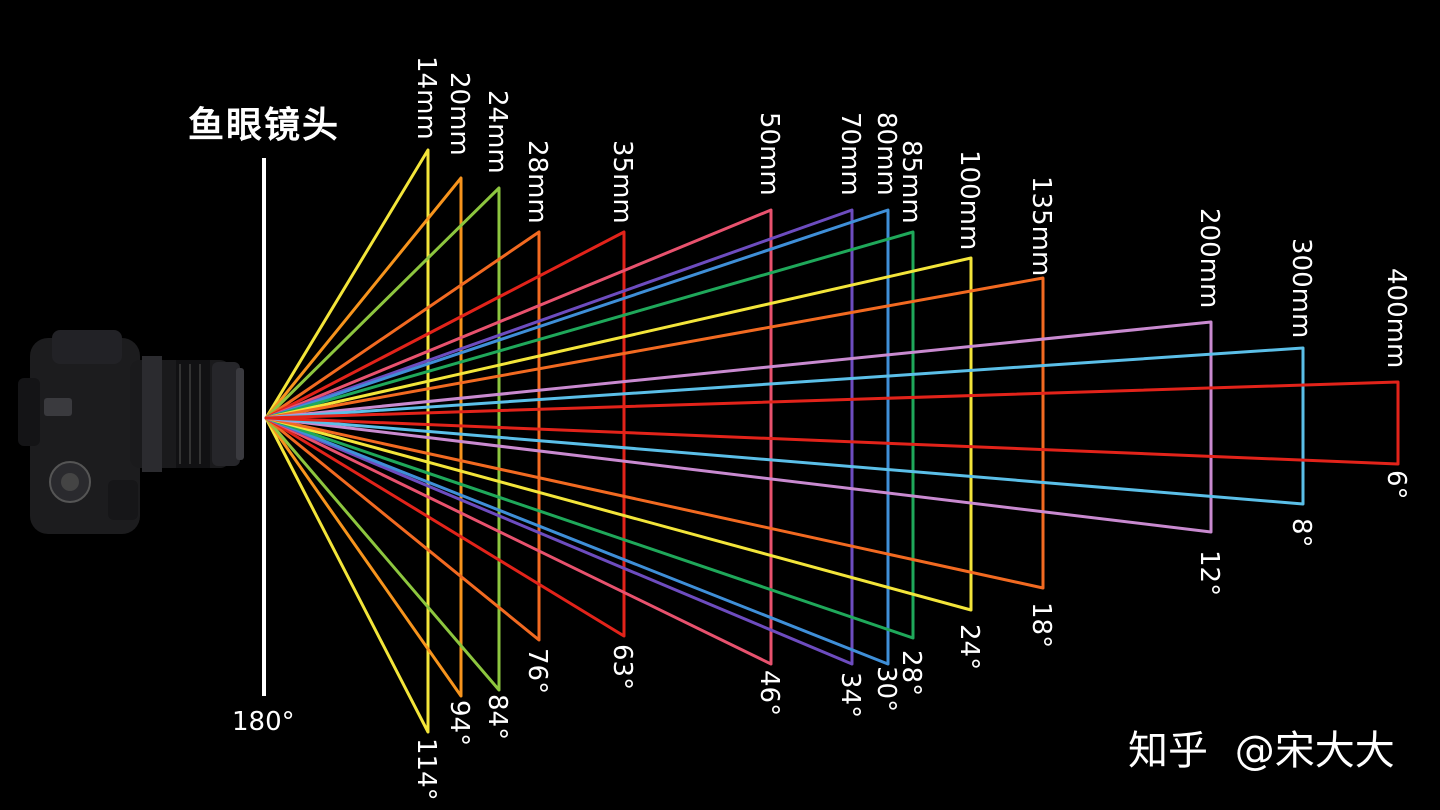 This screenshot has width=1440, height=810. Describe the element at coordinates (622, 182) in the screenshot. I see `focal-length-label: 35mm` at that location.